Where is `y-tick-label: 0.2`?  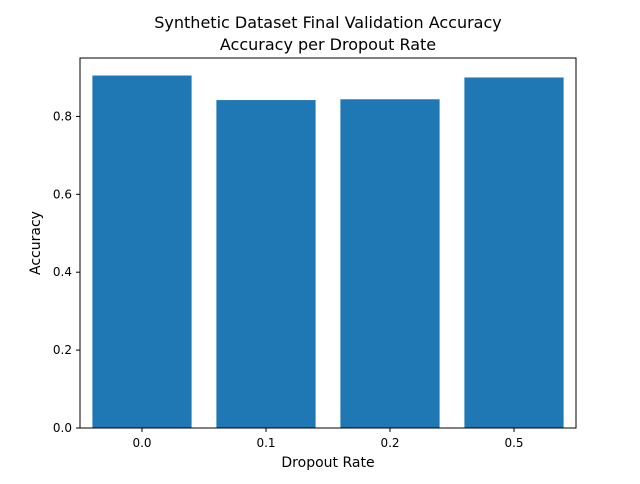
y-tick-label: 0.2 is located at coordinates (62, 350).